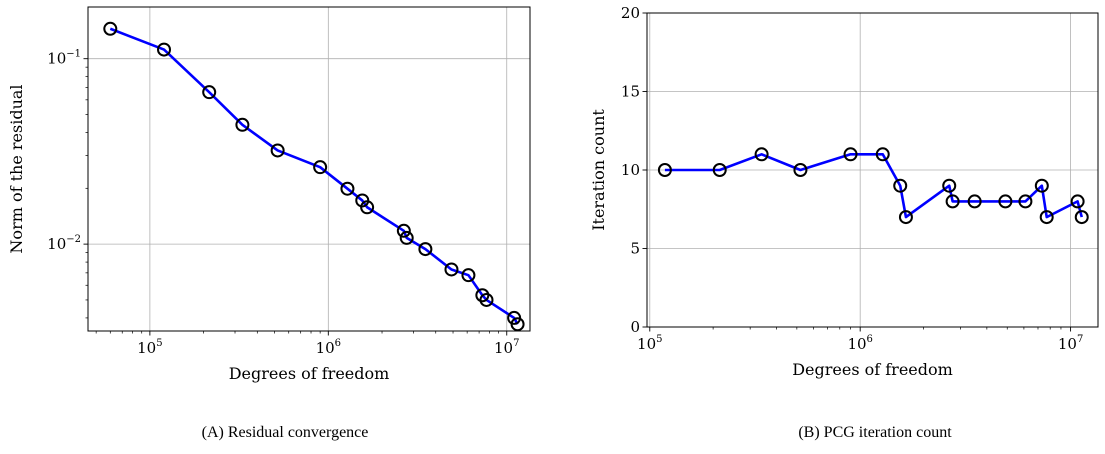 This screenshot has width=1105, height=454. What do you see at coordinates (875, 432) in the screenshot?
I see `caption-pcg-iteration-count: (B) PCG iteration count` at bounding box center [875, 432].